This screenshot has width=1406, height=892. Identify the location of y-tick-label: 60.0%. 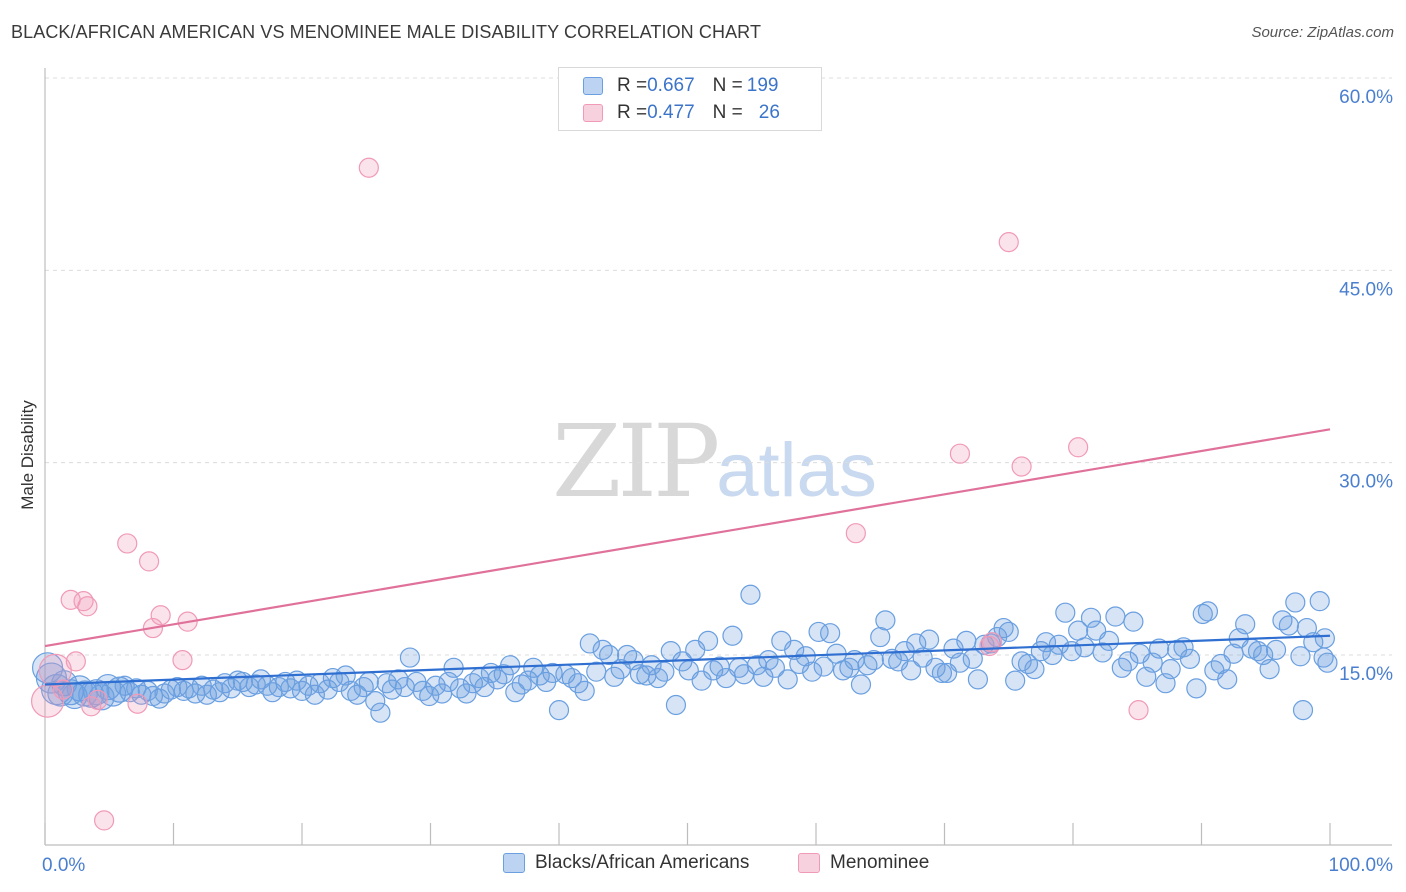
(1366, 97).